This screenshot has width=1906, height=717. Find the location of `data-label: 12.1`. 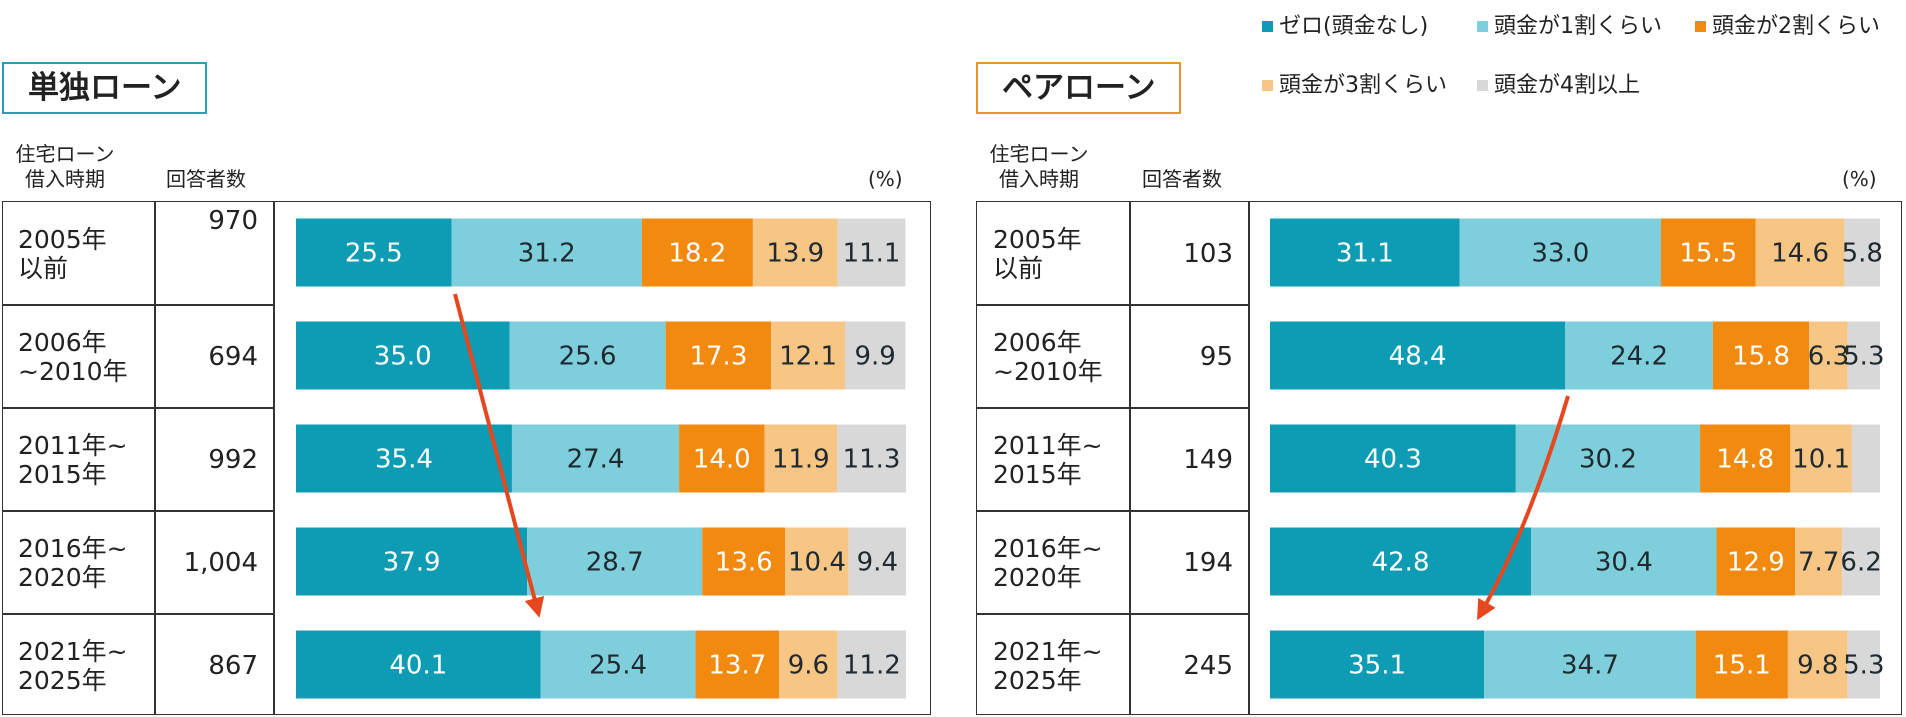

data-label: 12.1 is located at coordinates (808, 357).